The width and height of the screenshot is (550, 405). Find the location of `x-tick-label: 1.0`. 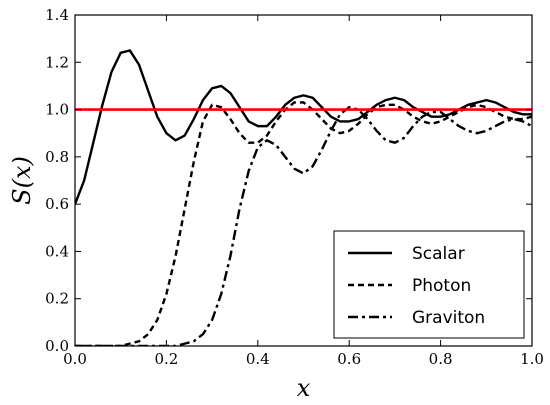

x-tick-label: 1.0 is located at coordinates (532, 359).